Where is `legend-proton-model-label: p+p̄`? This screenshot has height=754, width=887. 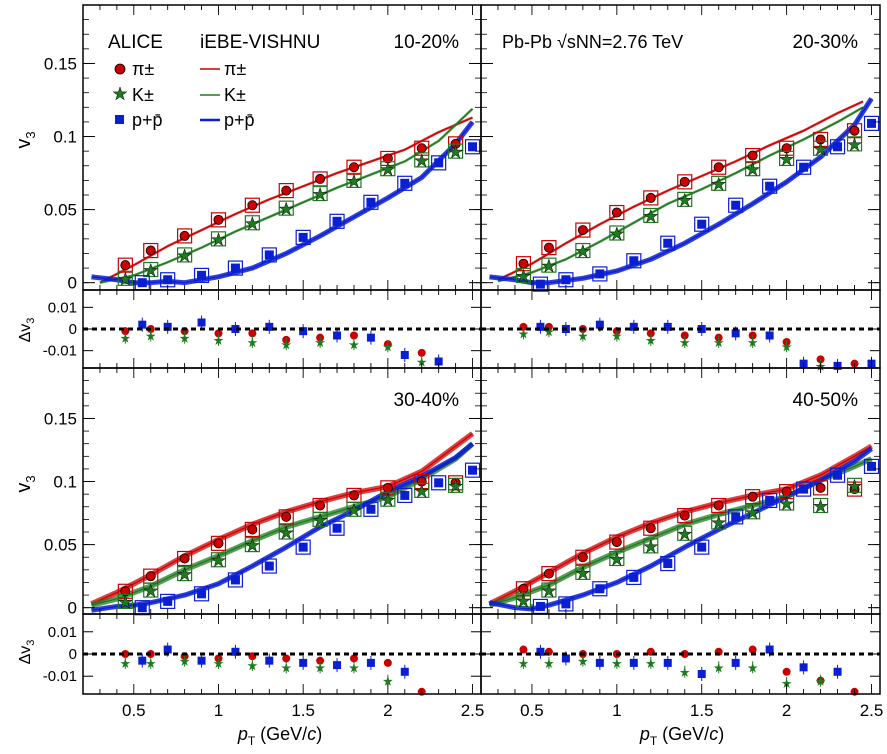 legend-proton-model-label: p+p̄ is located at coordinates (239, 120).